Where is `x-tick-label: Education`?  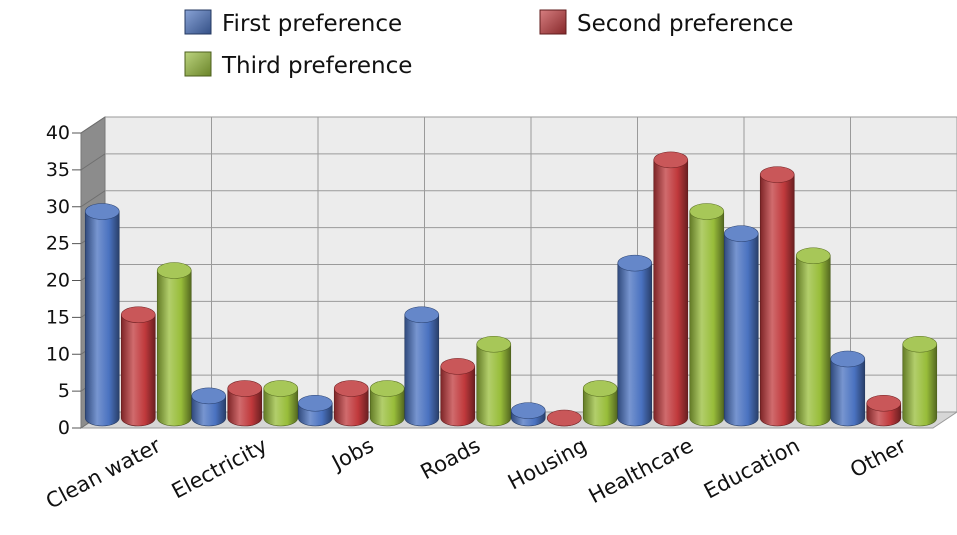 x-tick-label: Education is located at coordinates (752, 468).